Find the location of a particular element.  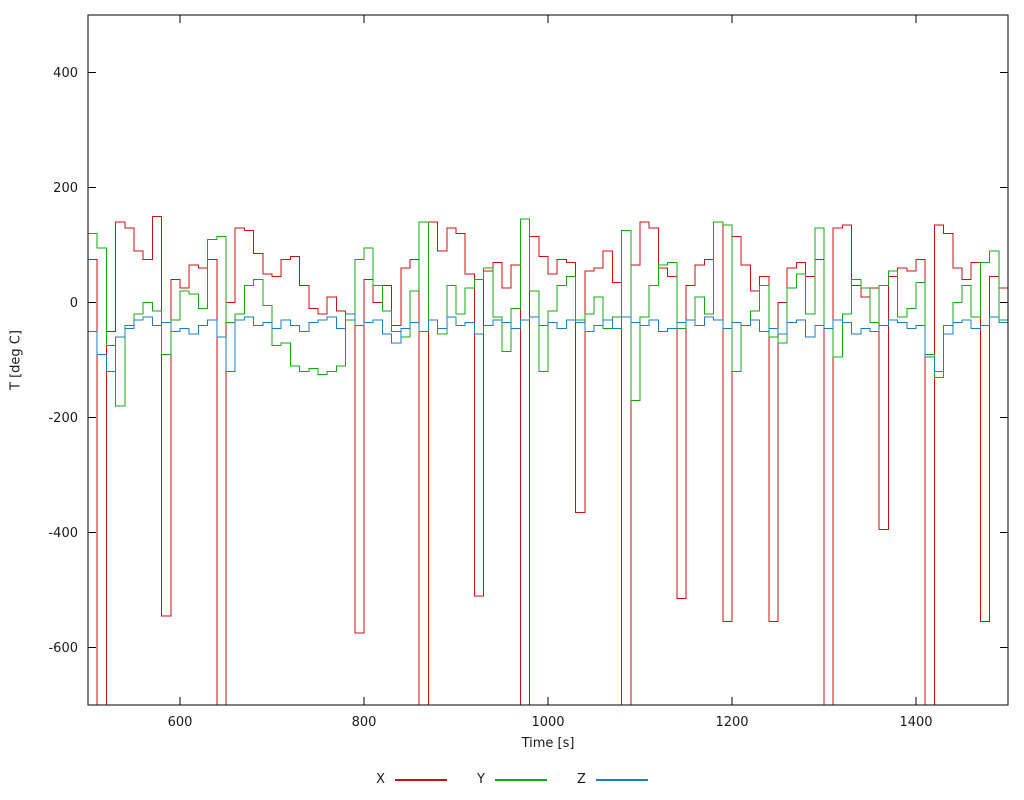

legend: X Y Z is located at coordinates (512, 779).